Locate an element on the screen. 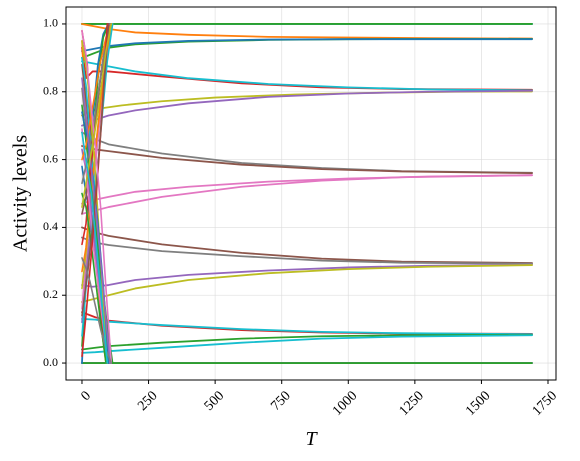 The width and height of the screenshot is (580, 461). y-axis-label: Activity levels is located at coordinates (21, 193).